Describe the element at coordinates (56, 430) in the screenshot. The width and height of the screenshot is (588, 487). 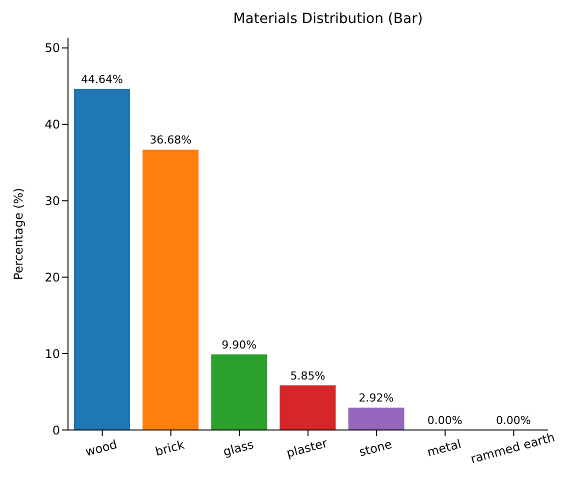
I see `y-tick-label: 0` at that location.